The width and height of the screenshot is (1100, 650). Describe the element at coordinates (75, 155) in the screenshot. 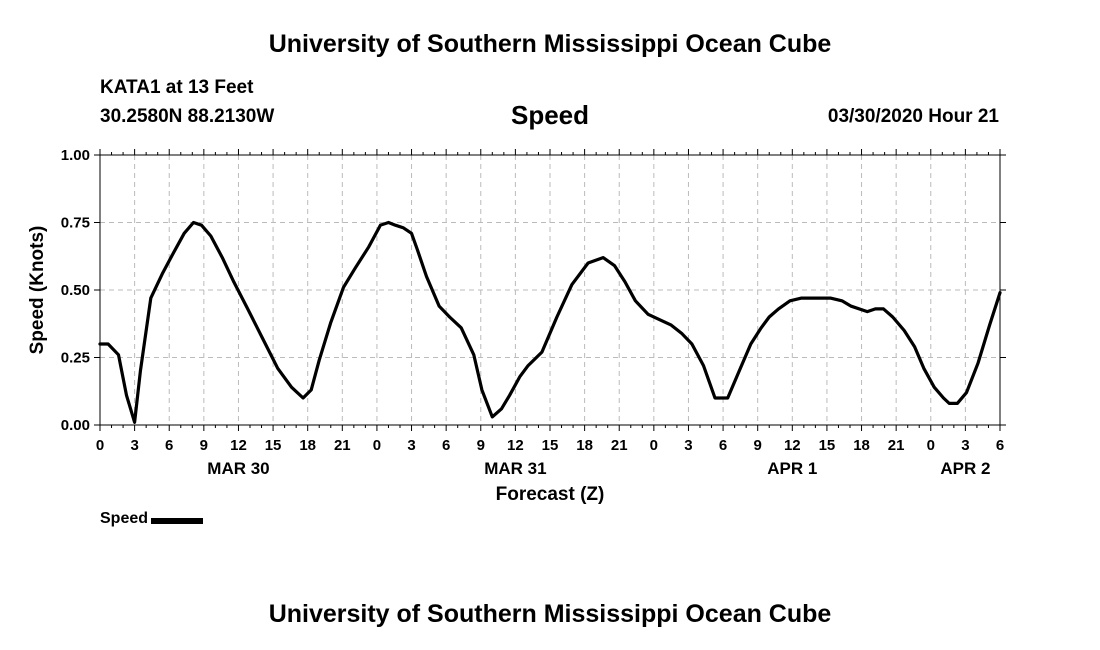

I see `y-tick-label: 1.00` at that location.